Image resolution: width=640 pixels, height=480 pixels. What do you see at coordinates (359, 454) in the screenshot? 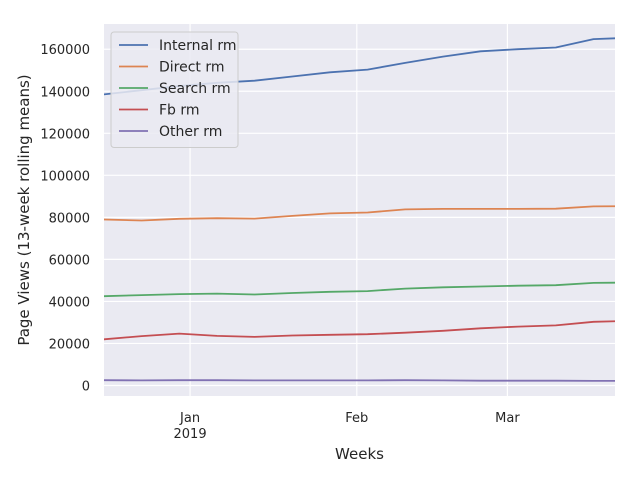
I see `x-axis-label: Weeks` at bounding box center [359, 454].